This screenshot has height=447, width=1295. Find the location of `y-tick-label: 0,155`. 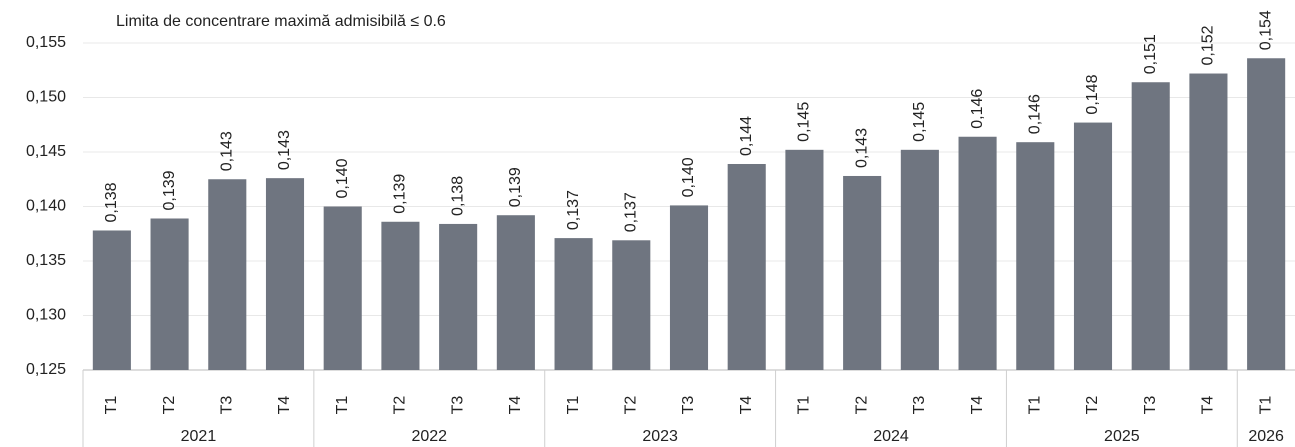

y-tick-label: 0,155 is located at coordinates (46, 42).